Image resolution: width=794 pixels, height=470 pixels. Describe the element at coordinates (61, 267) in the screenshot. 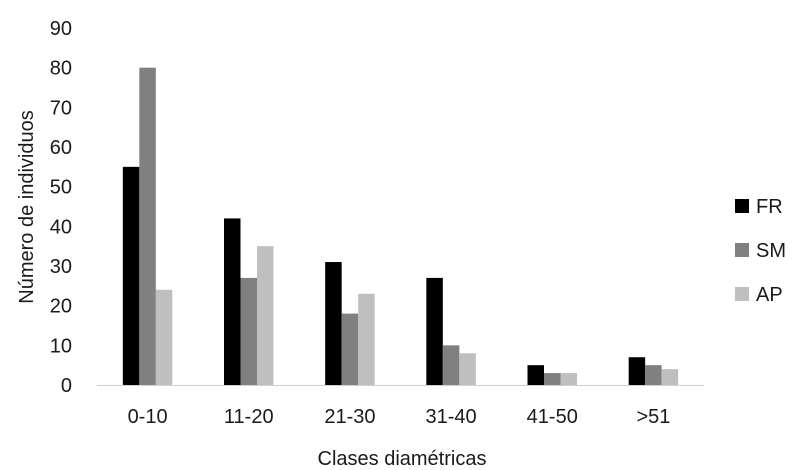

I see `y-tick-label: 30` at that location.